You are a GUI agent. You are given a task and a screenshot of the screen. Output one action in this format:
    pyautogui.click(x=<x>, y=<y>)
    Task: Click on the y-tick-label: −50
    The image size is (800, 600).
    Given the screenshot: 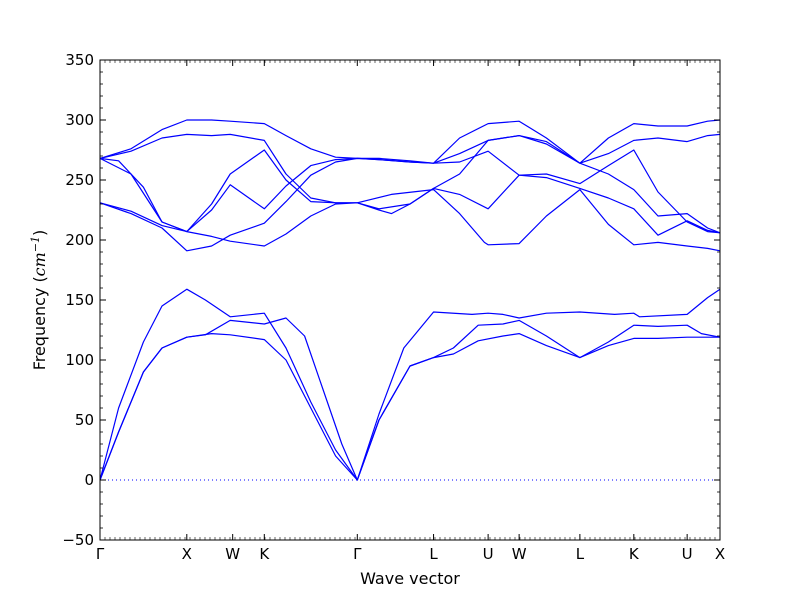 What is the action you would take?
    pyautogui.click(x=78, y=540)
    